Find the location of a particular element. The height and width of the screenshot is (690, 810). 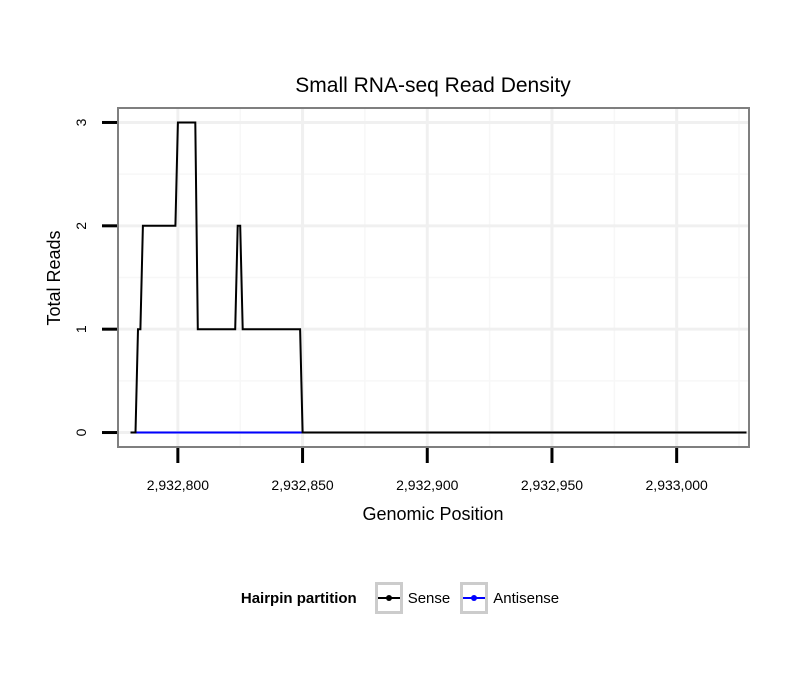

y-tick-label: 3 is located at coordinates (81, 122).